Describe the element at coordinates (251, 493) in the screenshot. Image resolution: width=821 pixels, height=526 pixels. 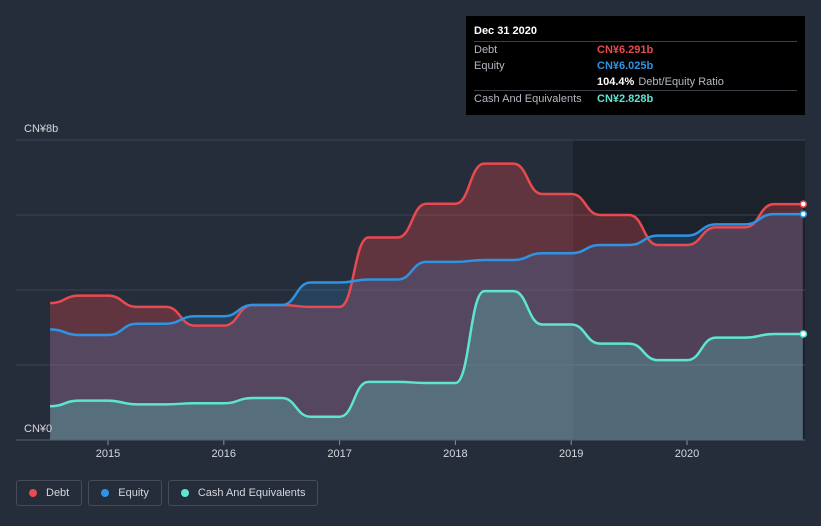
I see `legend-label-cash: Cash And Equivalents` at that location.